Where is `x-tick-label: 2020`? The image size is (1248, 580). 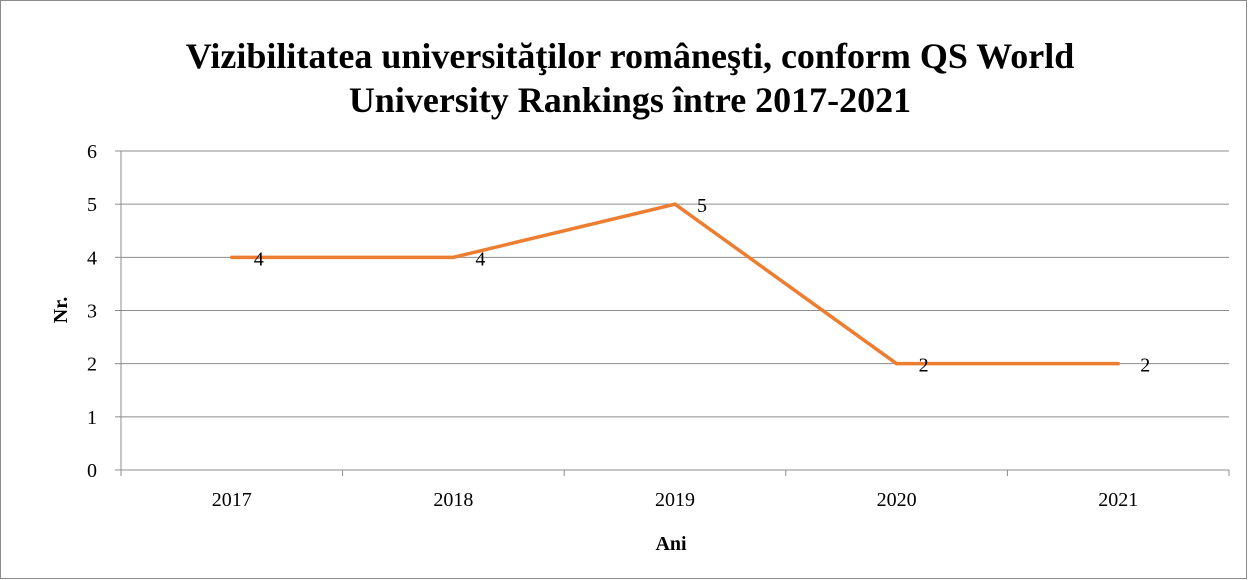
x-tick-label: 2020 is located at coordinates (897, 500).